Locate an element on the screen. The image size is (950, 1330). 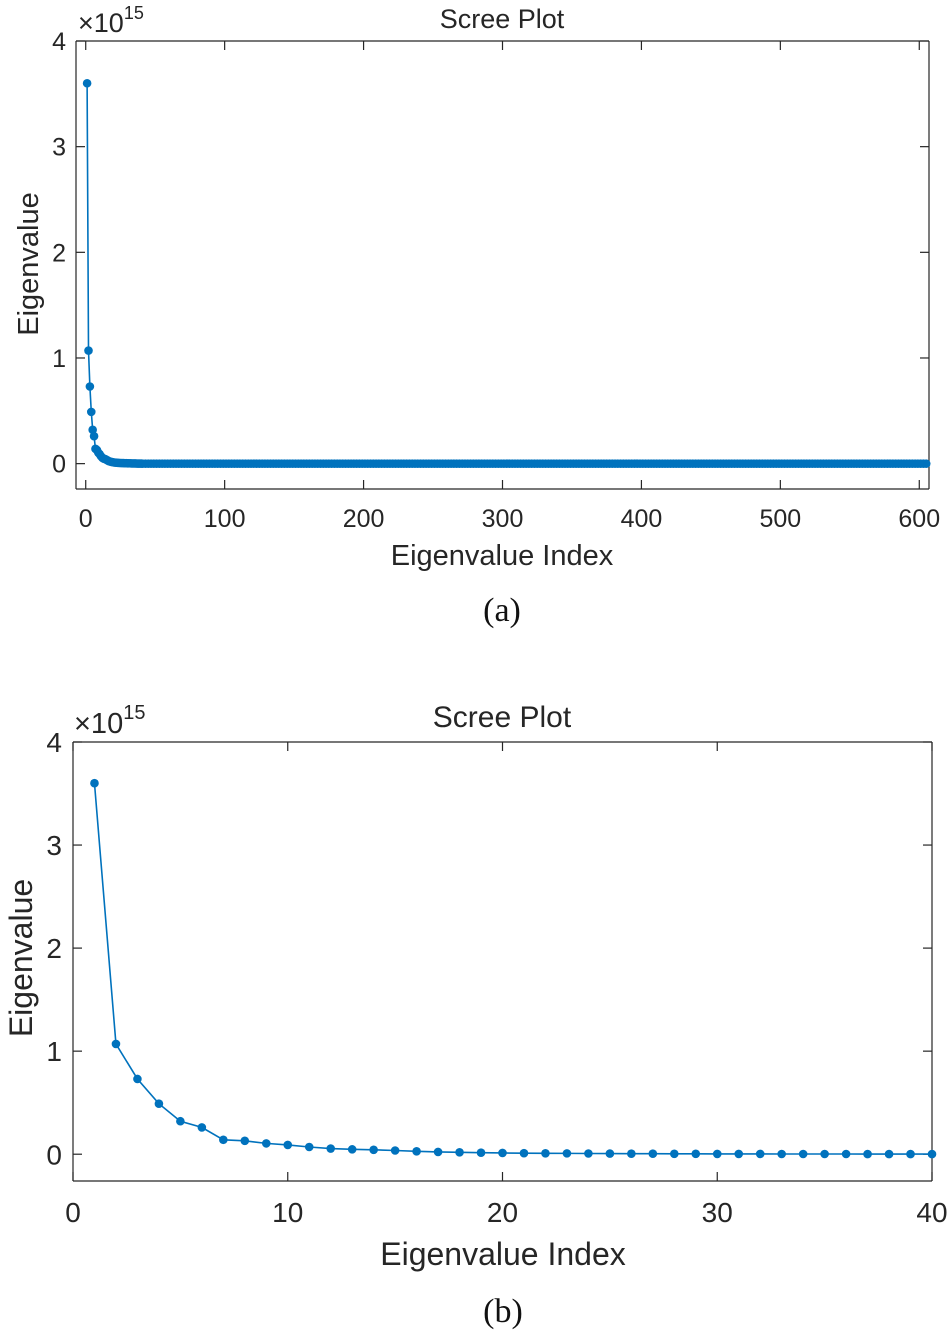
y-multiplier-base-b: ×10 is located at coordinates (98, 724).